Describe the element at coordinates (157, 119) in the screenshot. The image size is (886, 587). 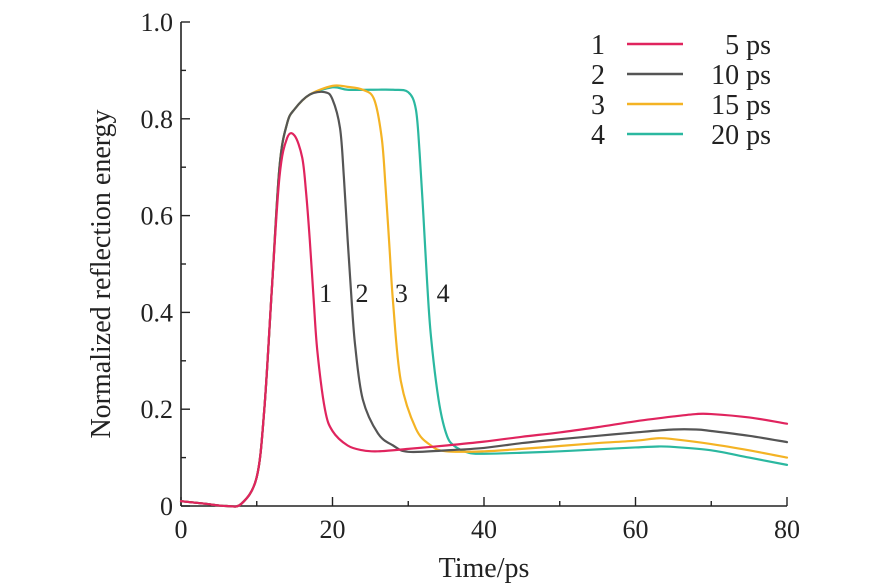
I see `y-tick-label: 0.8` at that location.